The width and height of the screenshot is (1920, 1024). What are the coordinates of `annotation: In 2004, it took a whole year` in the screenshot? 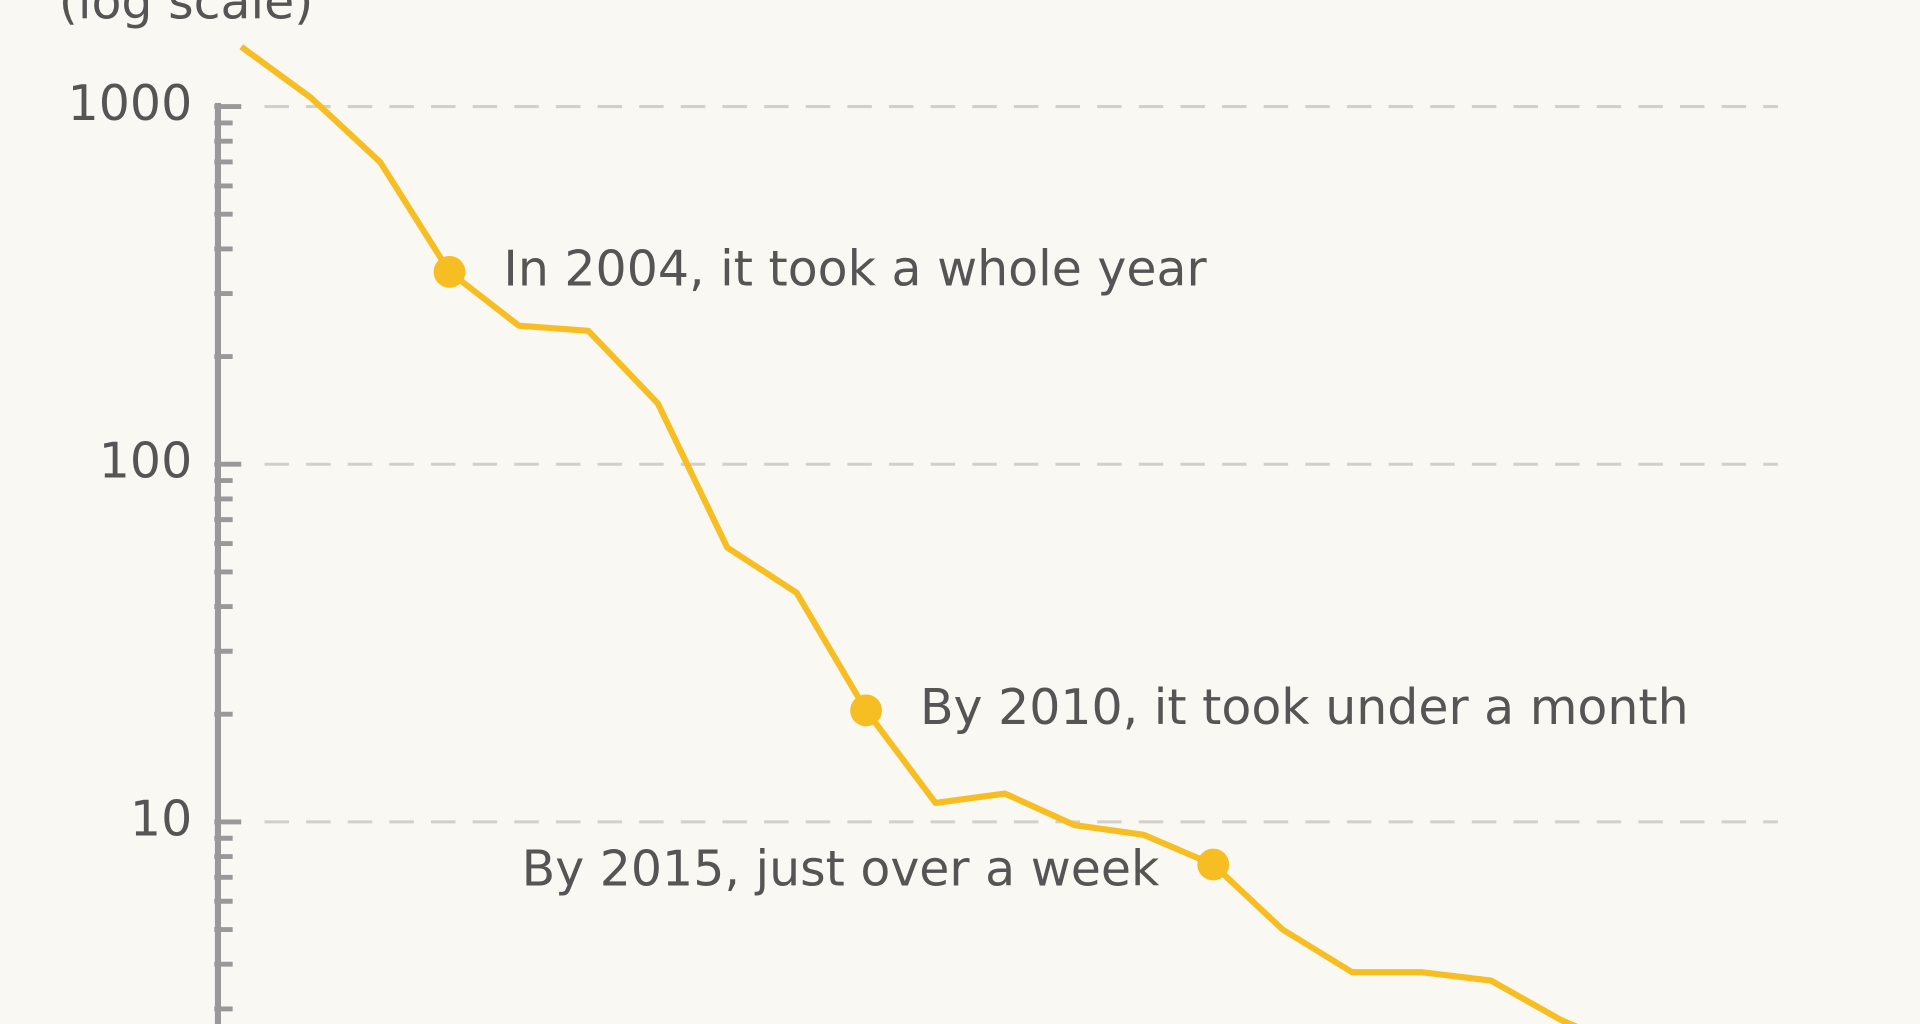 It's located at (855, 268).